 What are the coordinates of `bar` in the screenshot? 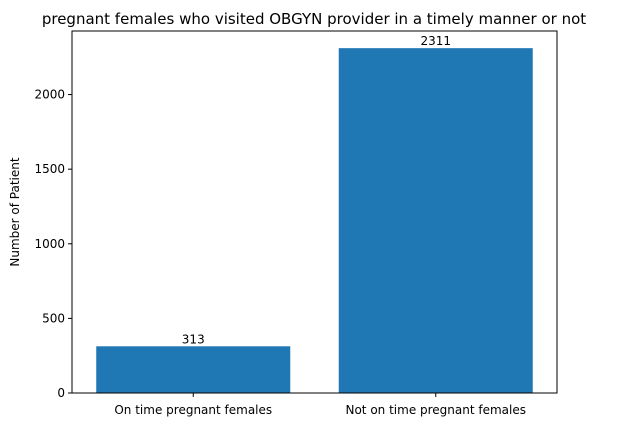 It's located at (193, 369).